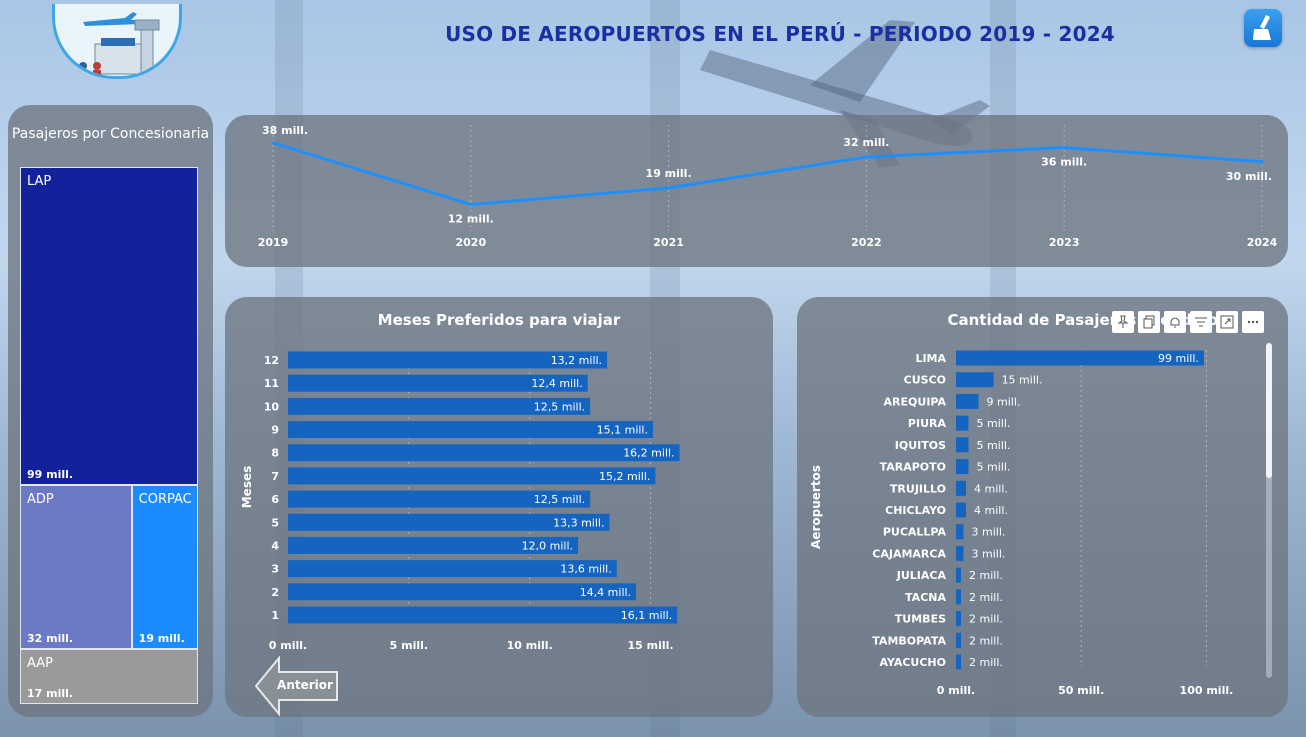 Image resolution: width=1306 pixels, height=737 pixels. I want to click on category-label: 8, so click(275, 453).